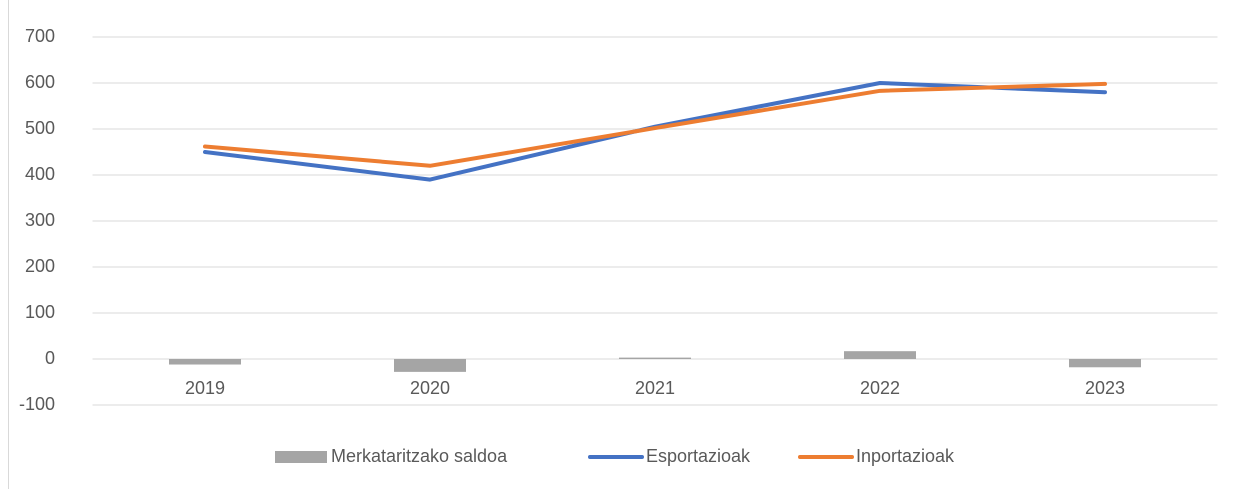 The image size is (1234, 489). I want to click on x-tick-label: 2022, so click(880, 388).